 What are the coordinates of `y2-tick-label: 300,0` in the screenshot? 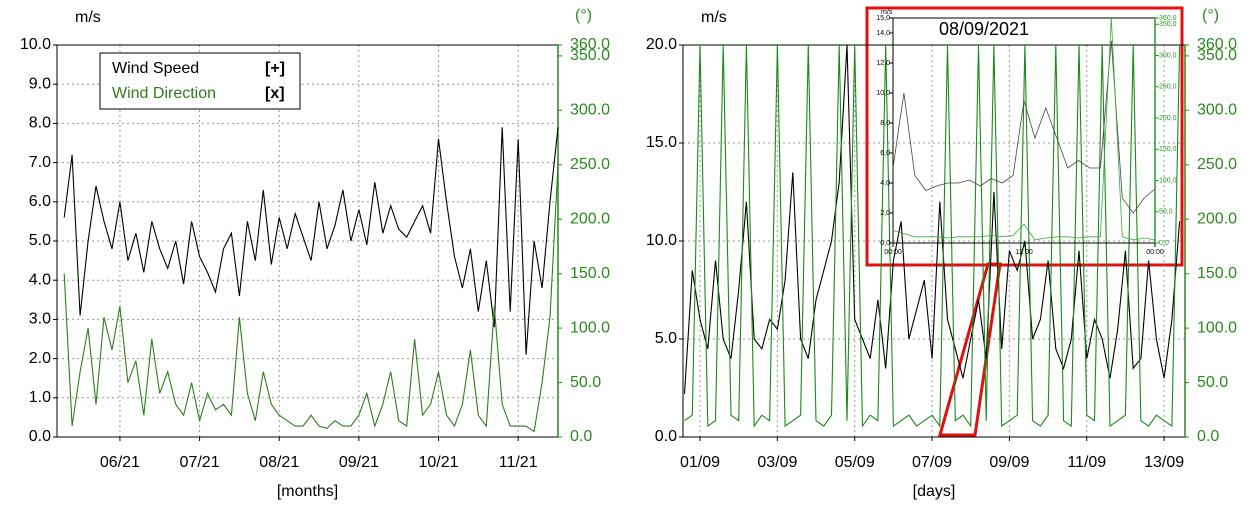 It's located at (1168, 55).